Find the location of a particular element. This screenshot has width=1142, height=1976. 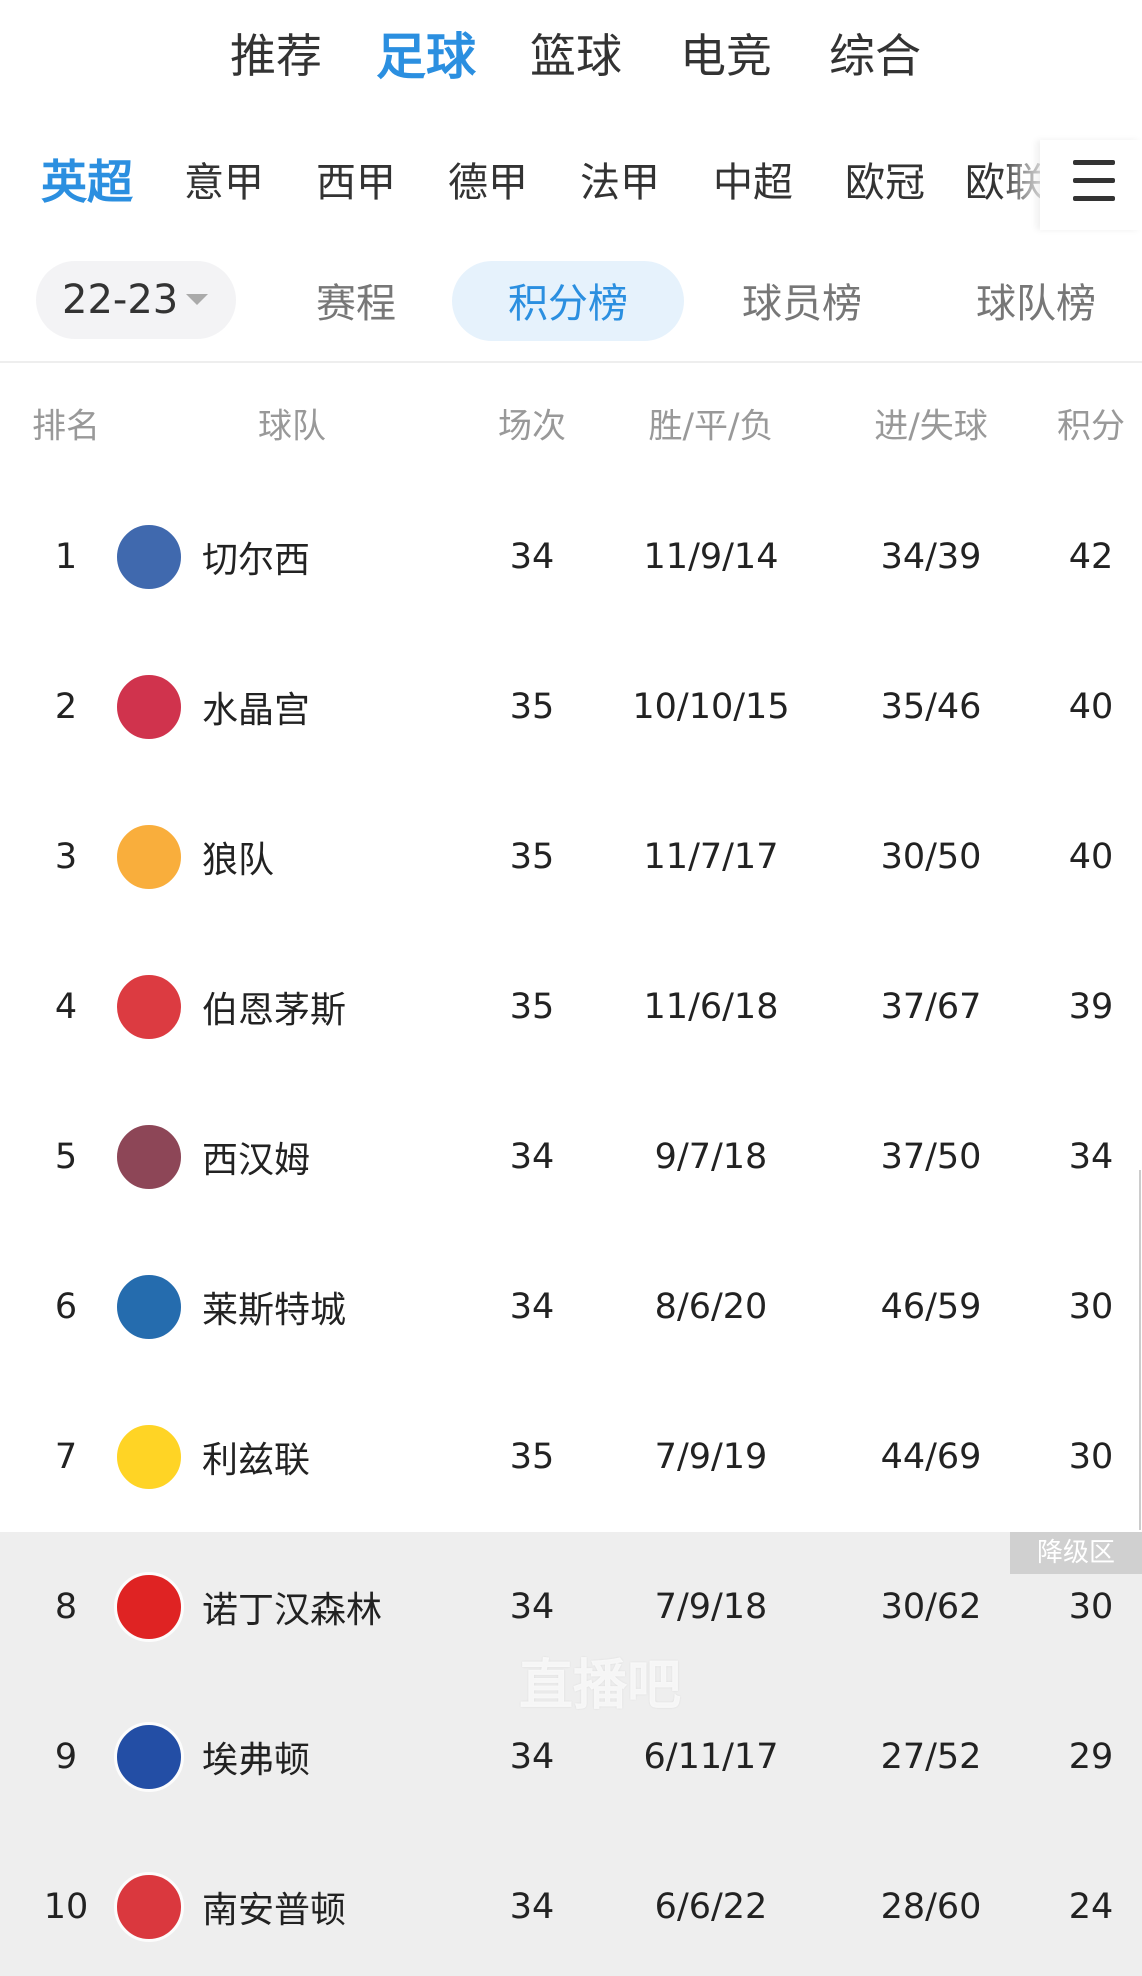

team-name: 埃弗顿 is located at coordinates (256, 1760).